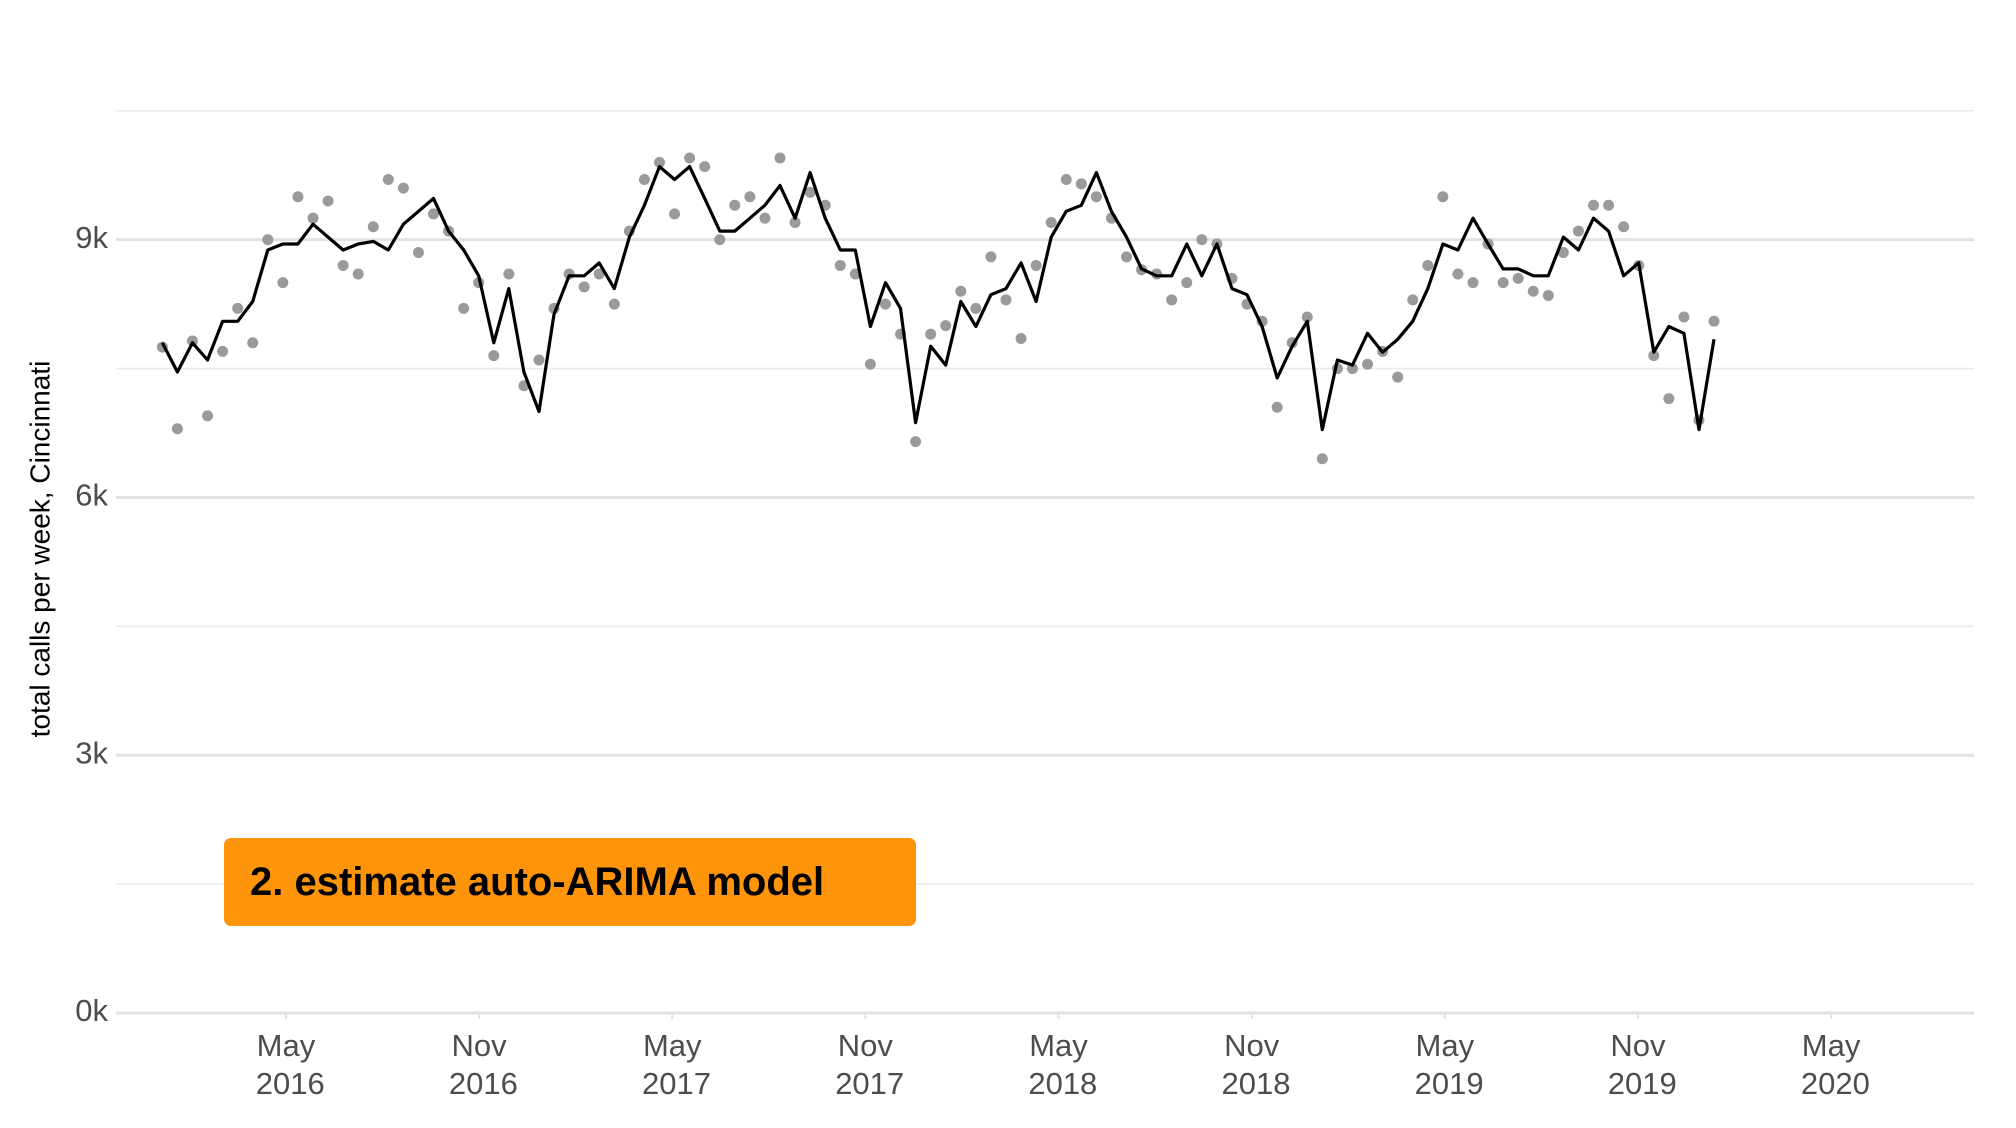 The height and width of the screenshot is (1128, 2016). Describe the element at coordinates (1252, 1064) in the screenshot. I see `x-tick-label: Nov 2018` at that location.